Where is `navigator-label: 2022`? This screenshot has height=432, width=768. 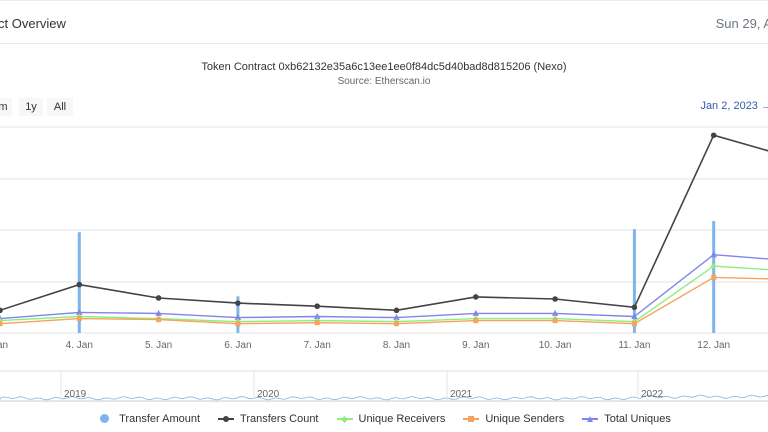 navigator-label: 2022 is located at coordinates (652, 394).